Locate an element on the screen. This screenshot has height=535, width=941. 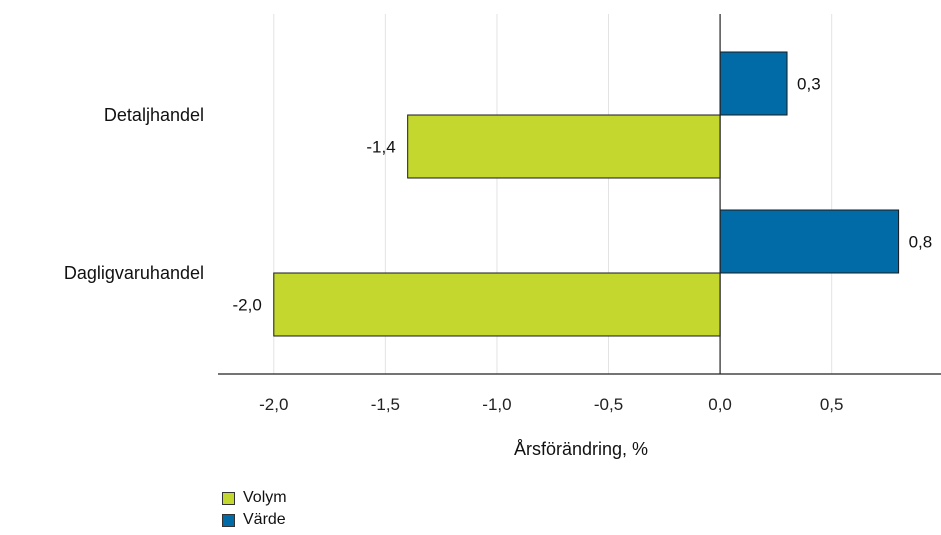
category-label: Detaljhandel is located at coordinates (154, 115).